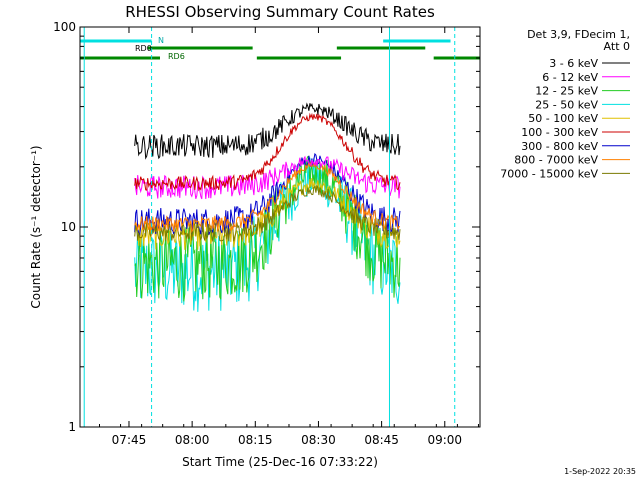 This screenshot has width=640, height=480. I want to click on legend-label-2: 12 - 25 keV, so click(566, 91).